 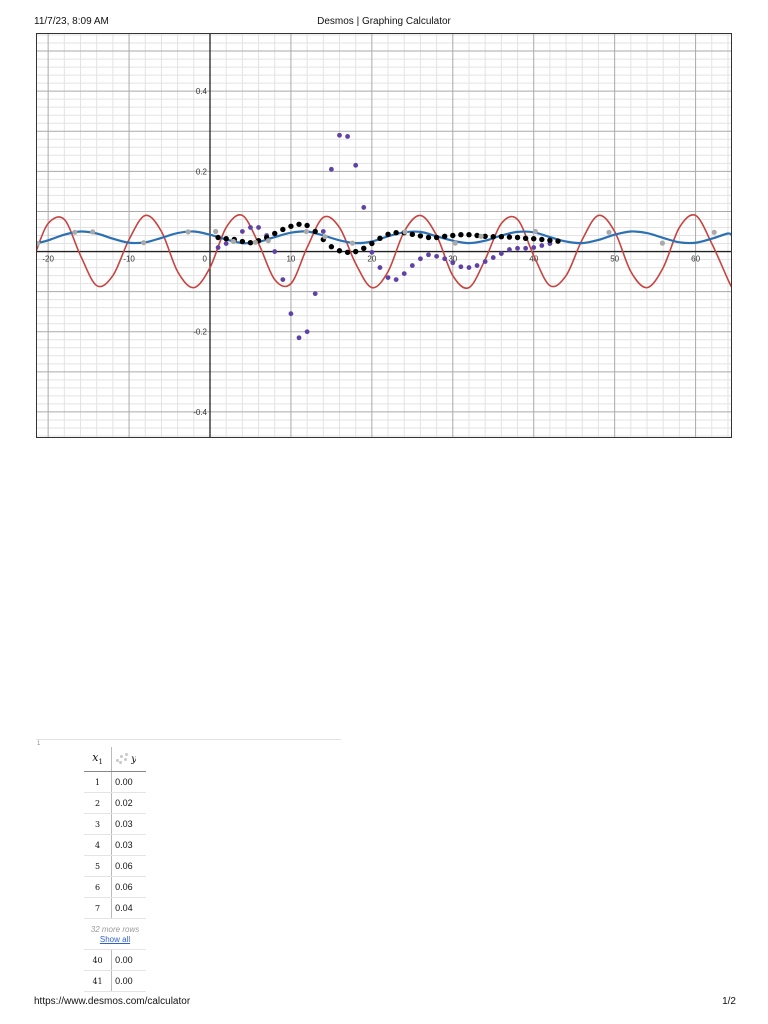 I want to click on table-cell-x: 5, so click(x=98, y=866).